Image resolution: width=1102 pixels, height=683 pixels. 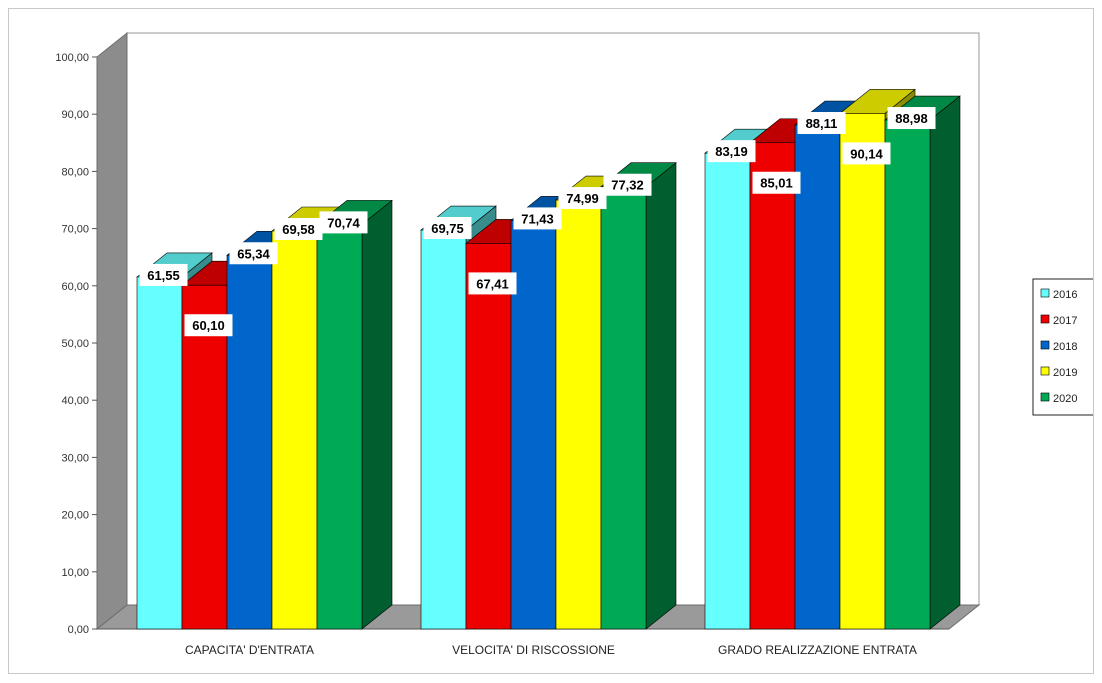 What do you see at coordinates (75, 230) in the screenshot?
I see `y-tick-label: 70,00` at bounding box center [75, 230].